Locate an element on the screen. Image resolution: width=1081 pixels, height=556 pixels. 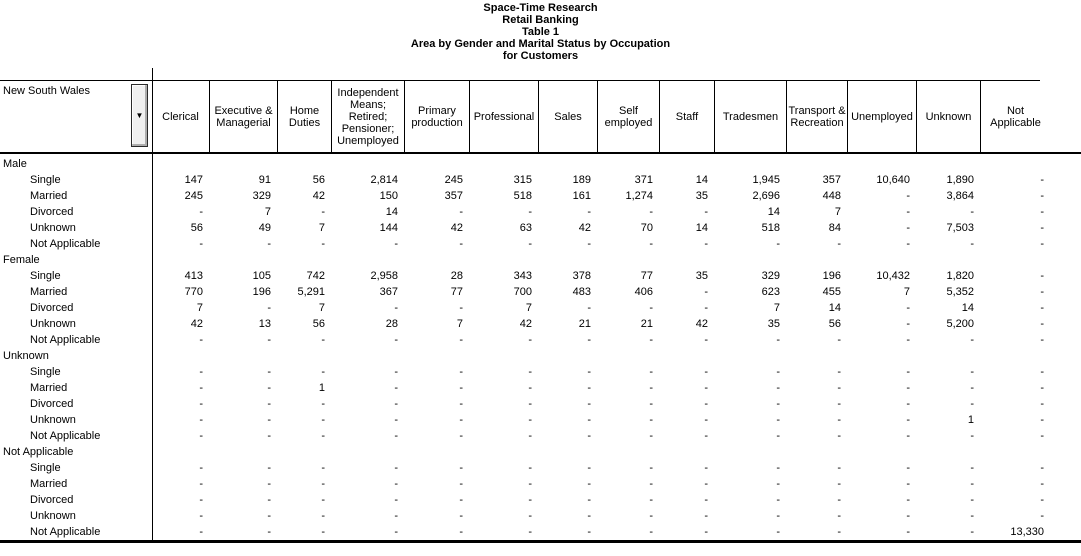
row-label: Married is located at coordinates (49, 196).